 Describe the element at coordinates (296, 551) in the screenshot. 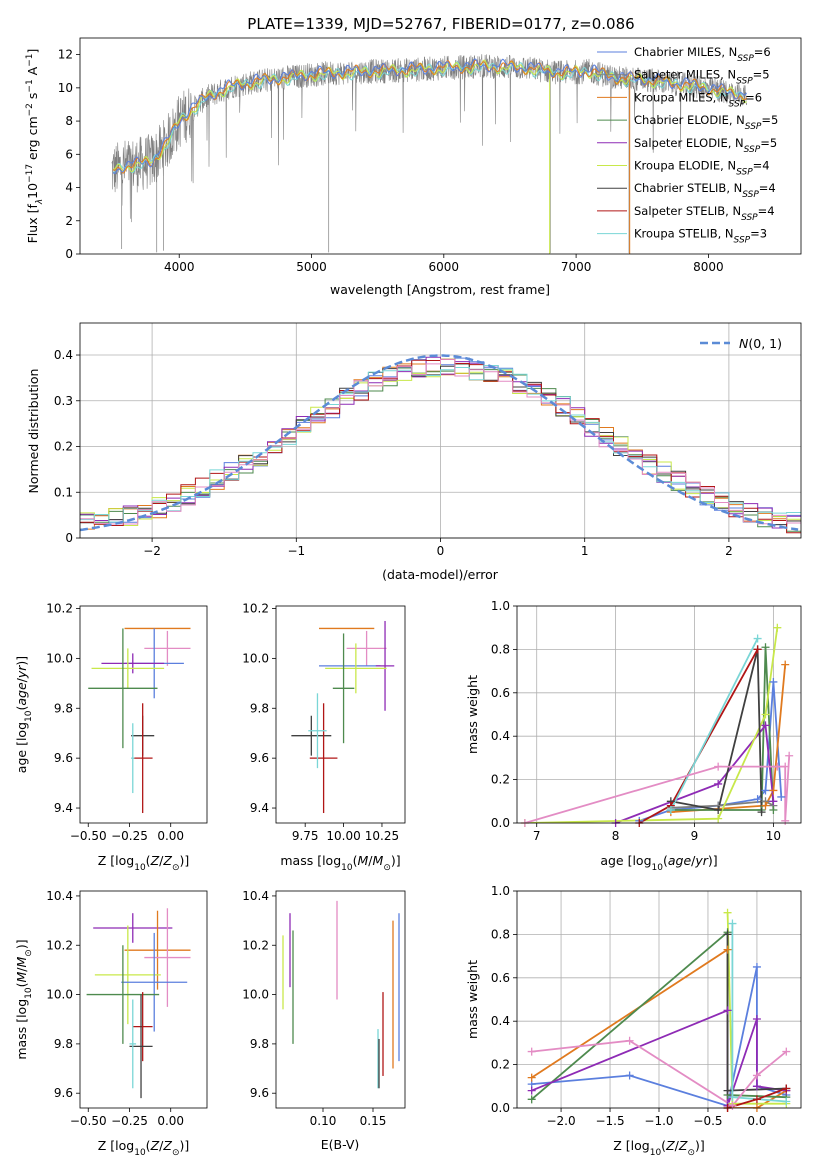

I see `x-tick-label: −1` at that location.